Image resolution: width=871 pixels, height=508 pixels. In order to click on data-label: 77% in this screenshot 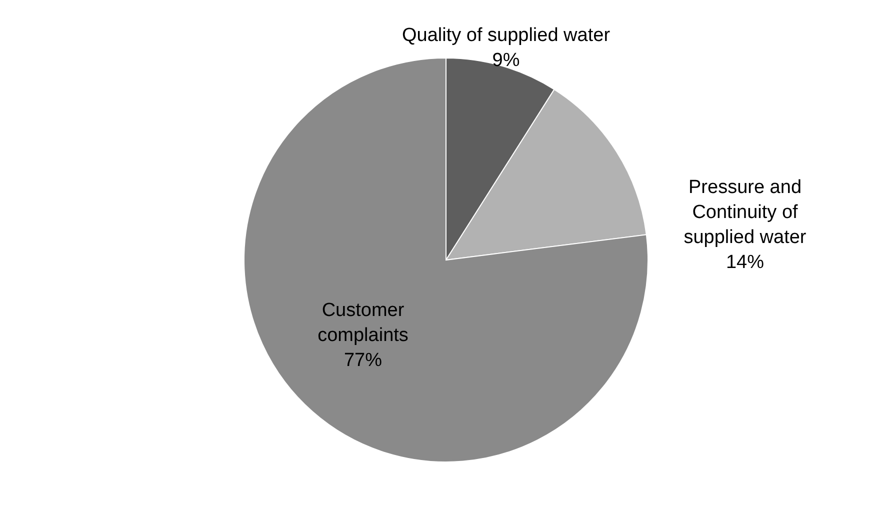, I will do `click(363, 360)`.